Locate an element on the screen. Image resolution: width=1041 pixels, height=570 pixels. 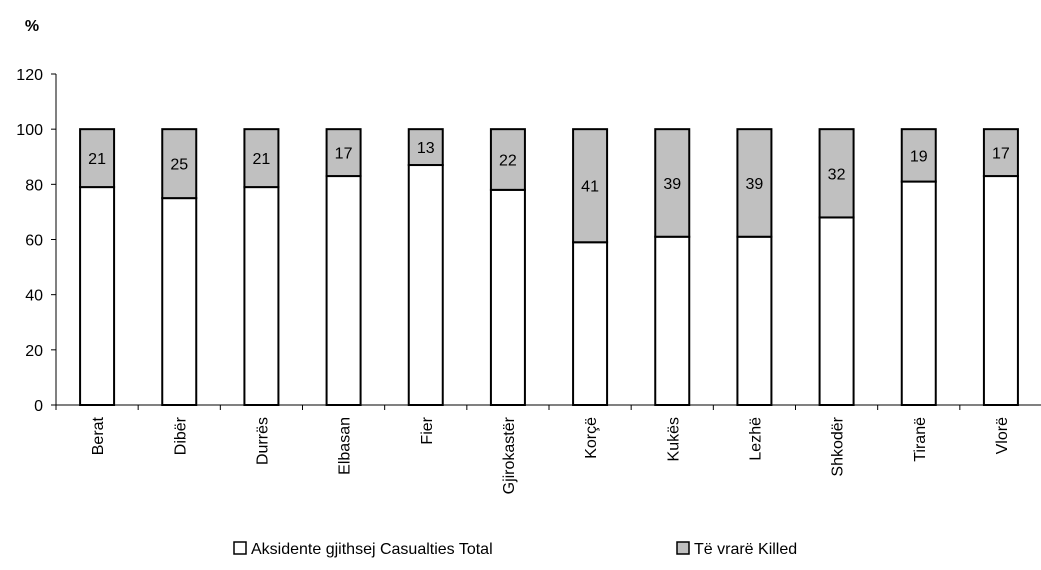
legend-label-killed: Të vrarë Killed is located at coordinates (745, 549).